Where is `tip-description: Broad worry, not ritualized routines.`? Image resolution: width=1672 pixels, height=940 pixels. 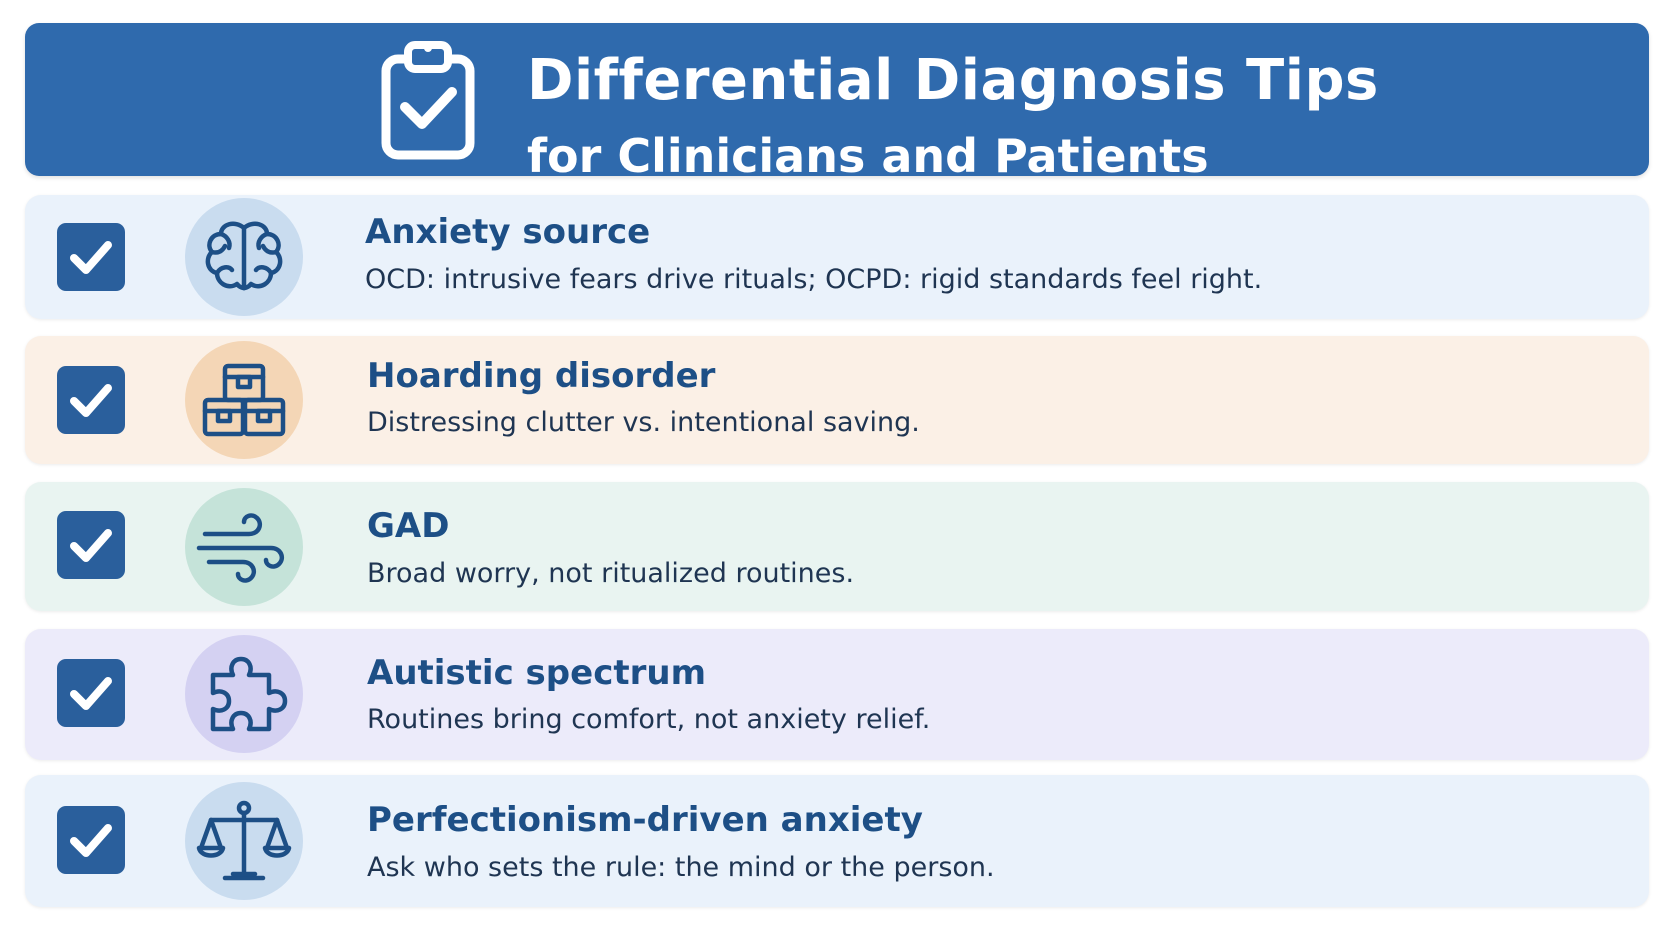
tip-description: Broad worry, not ritualized routines. is located at coordinates (611, 573).